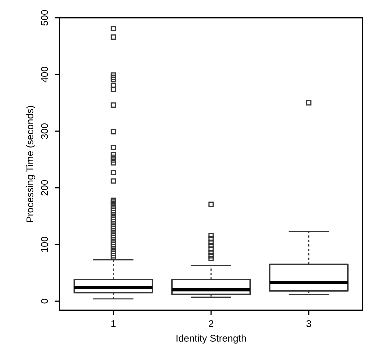 This screenshot has width=374, height=361. I want to click on y-tick-label: 0, so click(44, 301).